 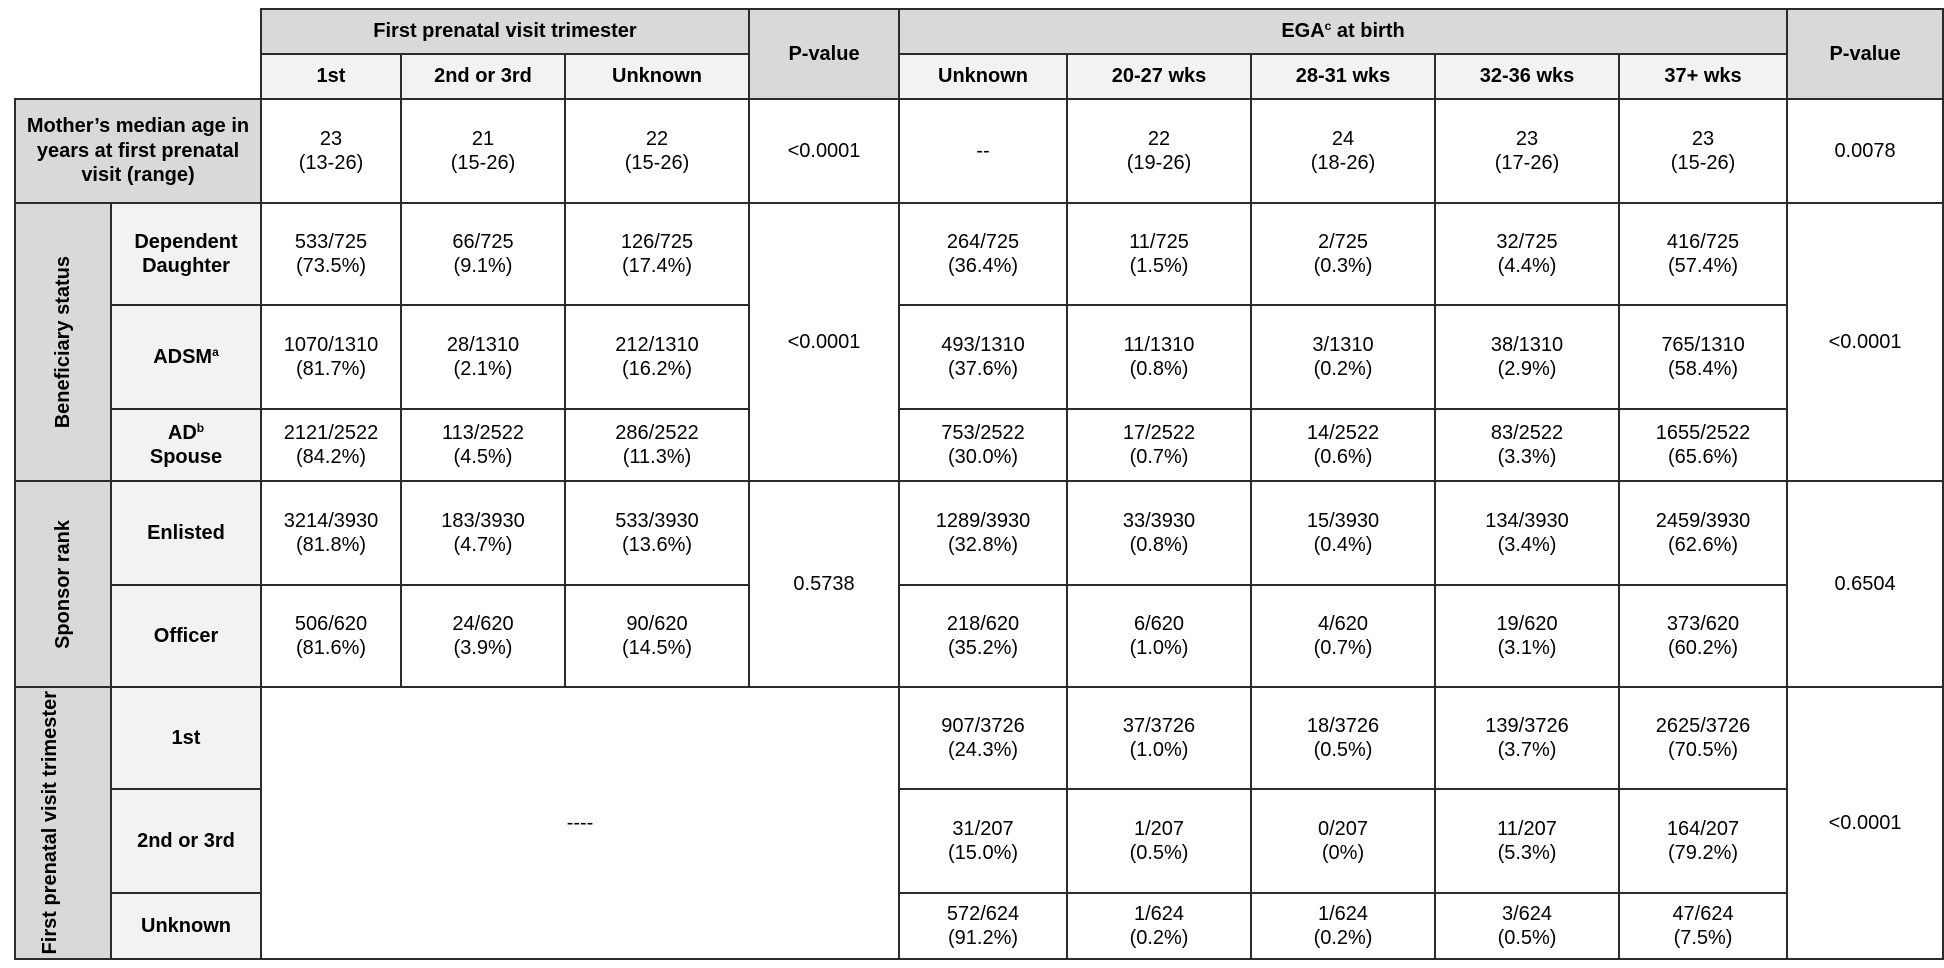 What do you see at coordinates (331, 457) in the screenshot?
I see `cell-percent: (84.2%)` at bounding box center [331, 457].